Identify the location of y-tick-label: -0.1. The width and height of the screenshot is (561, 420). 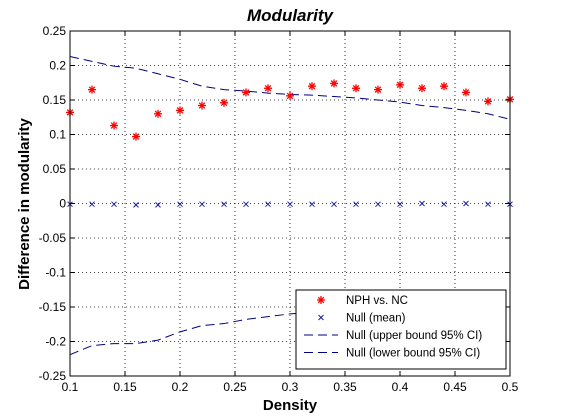
(55, 273).